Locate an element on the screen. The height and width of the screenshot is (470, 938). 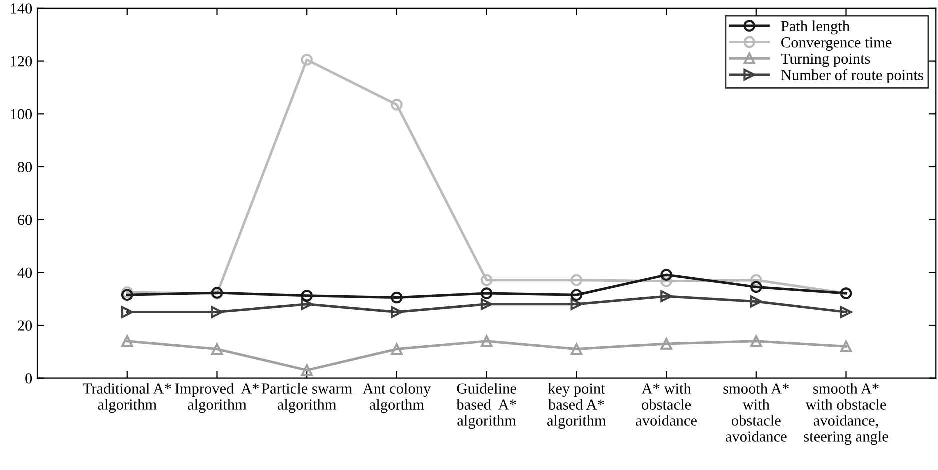
x-tick-label: Ant colony algorthm is located at coordinates (397, 398).